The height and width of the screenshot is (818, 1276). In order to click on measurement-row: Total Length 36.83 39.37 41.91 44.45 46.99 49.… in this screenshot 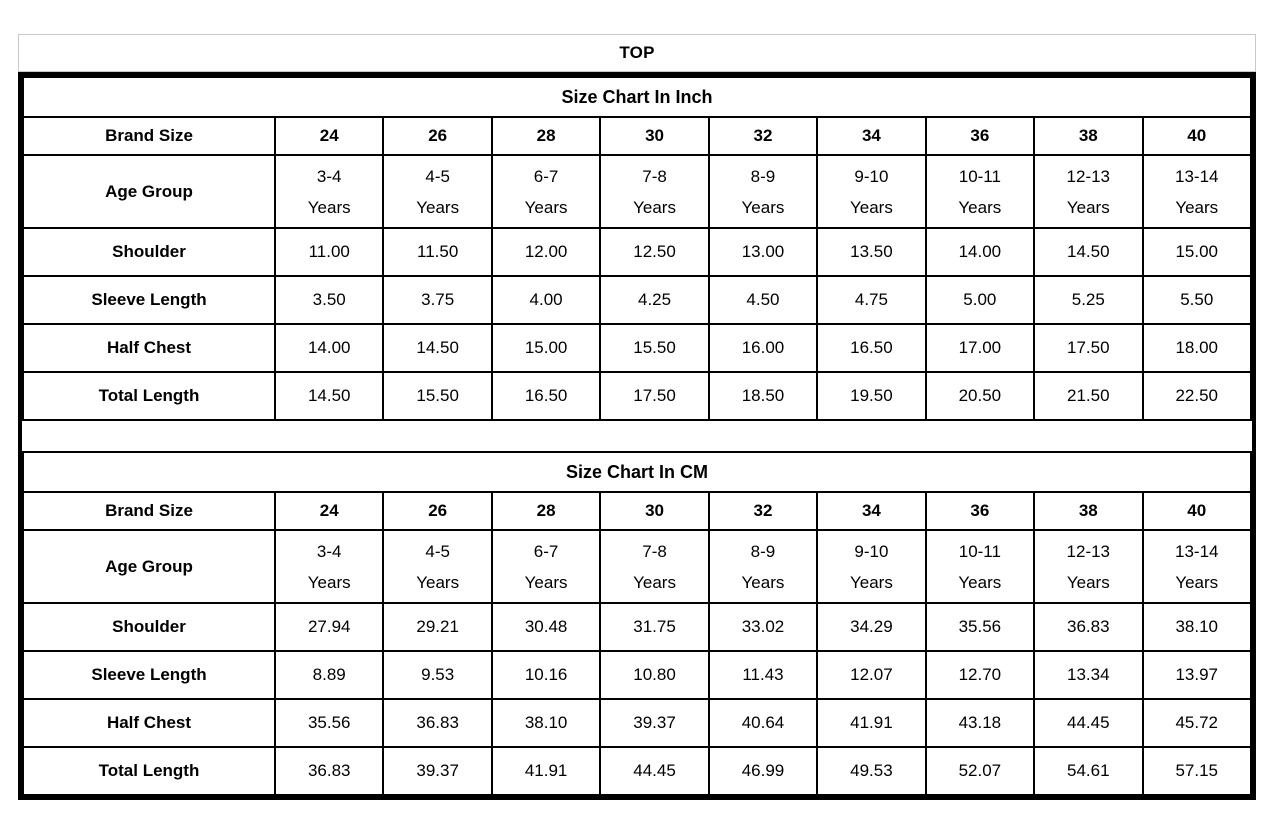, I will do `click(637, 771)`.